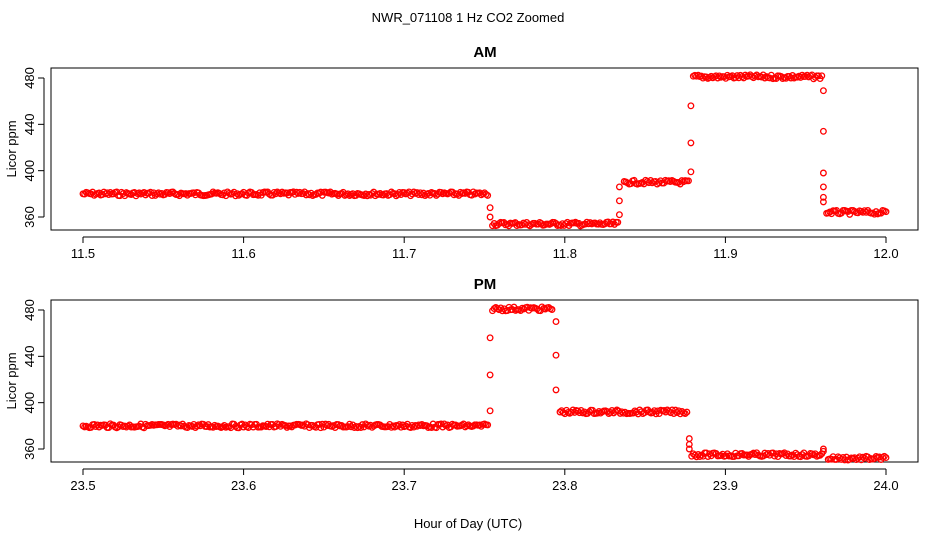 The height and width of the screenshot is (540, 936). I want to click on am-y-tick-label: 440, so click(29, 124).